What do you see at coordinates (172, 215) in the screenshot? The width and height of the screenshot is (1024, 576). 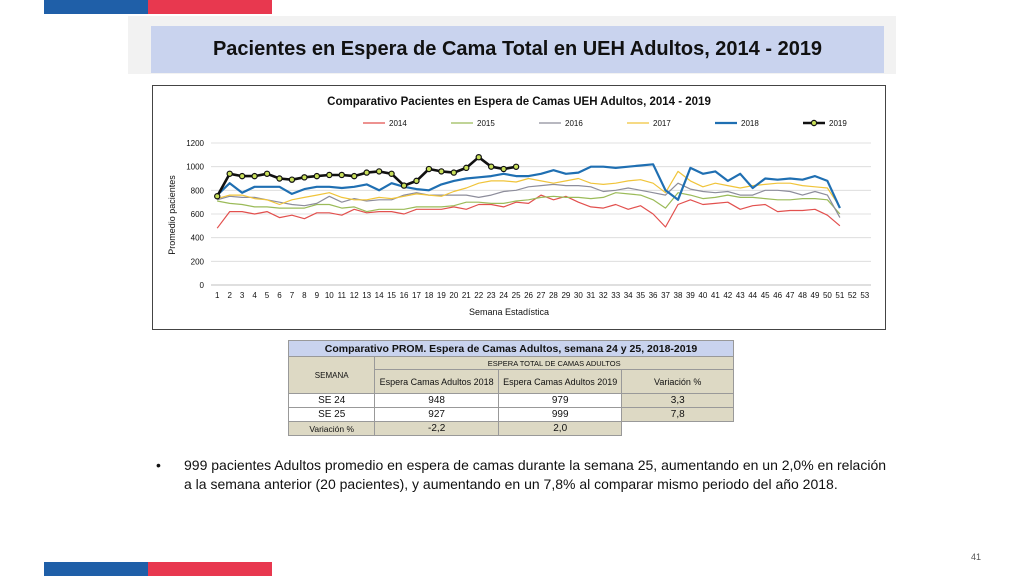 I see `y-axis-label: Promedio pacientes` at bounding box center [172, 215].